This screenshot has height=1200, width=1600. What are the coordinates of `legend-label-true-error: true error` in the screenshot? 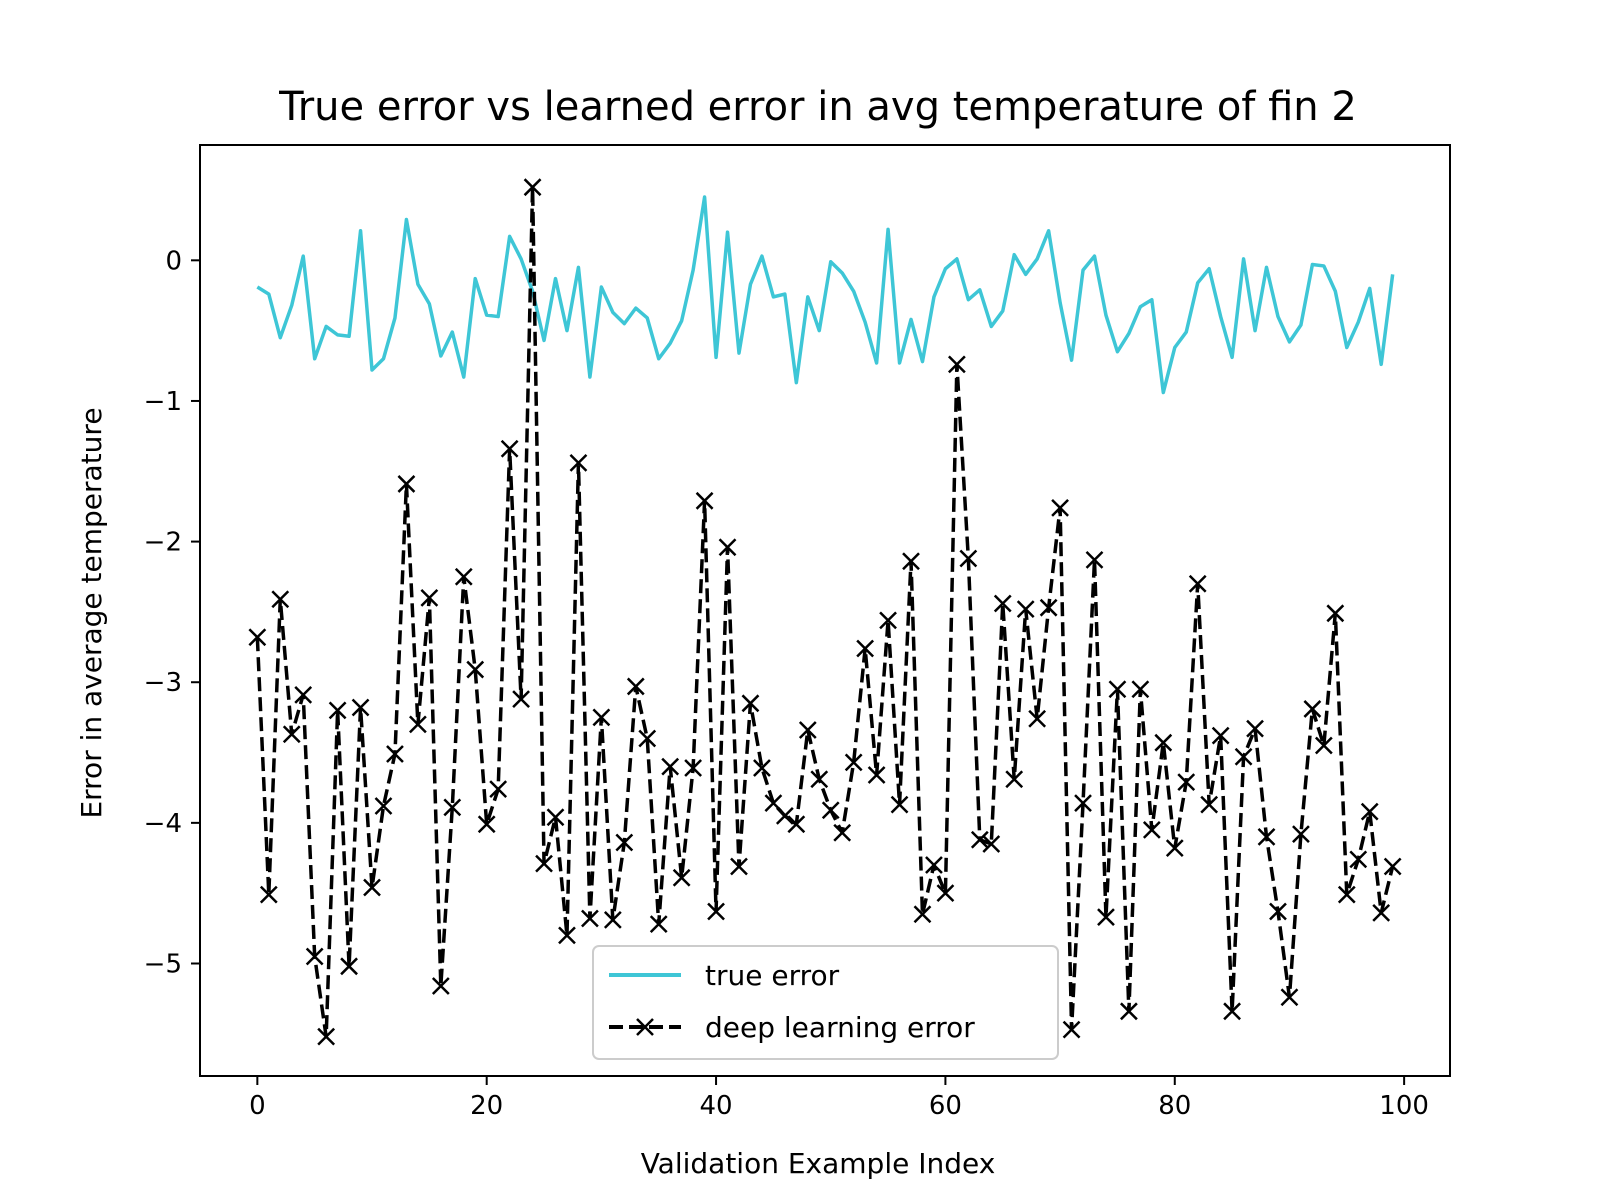 It's located at (772, 975).